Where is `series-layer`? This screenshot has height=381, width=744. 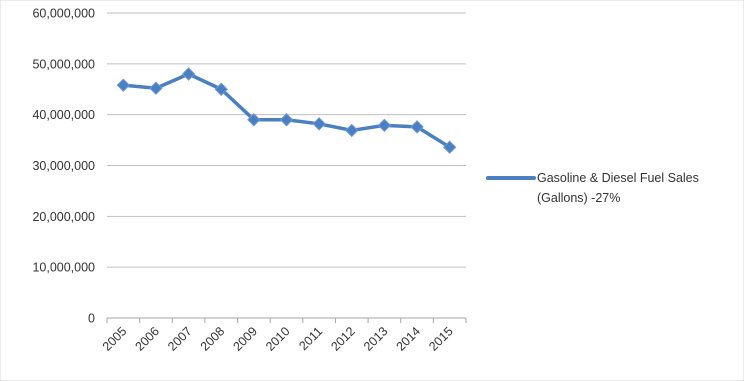 series-layer is located at coordinates (286, 110).